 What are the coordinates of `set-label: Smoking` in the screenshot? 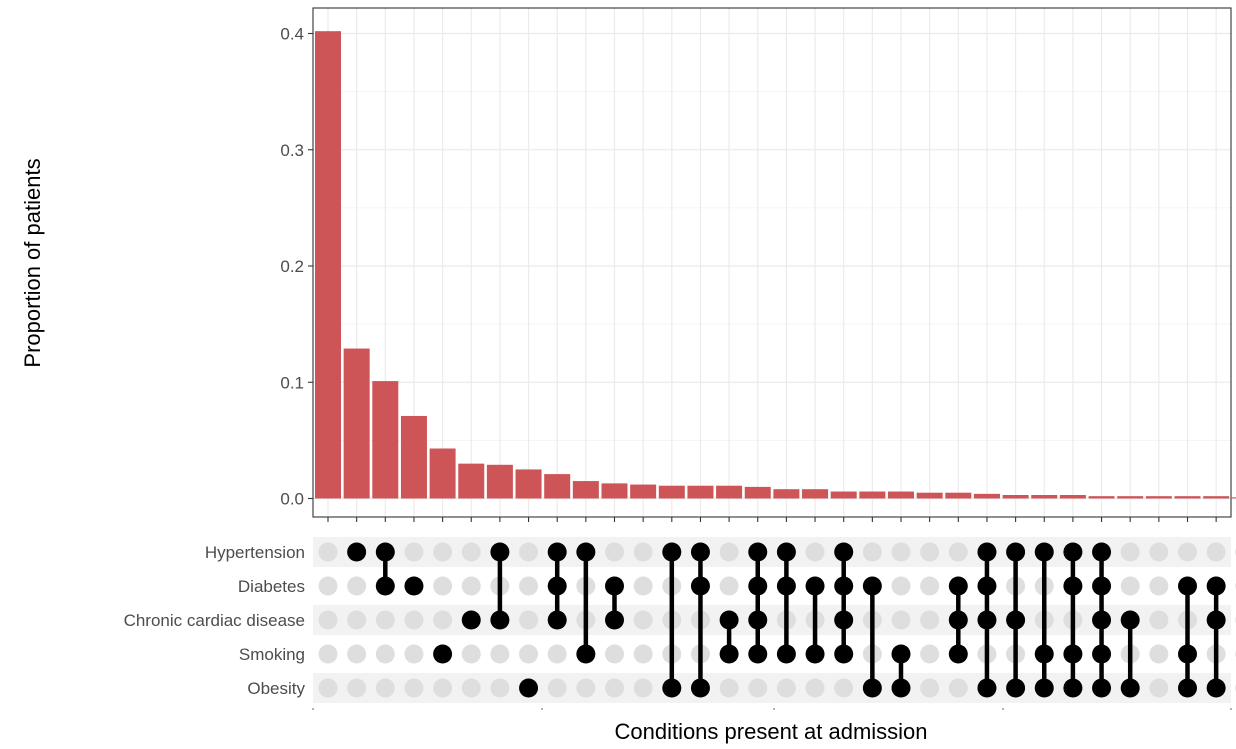 It's located at (272, 654).